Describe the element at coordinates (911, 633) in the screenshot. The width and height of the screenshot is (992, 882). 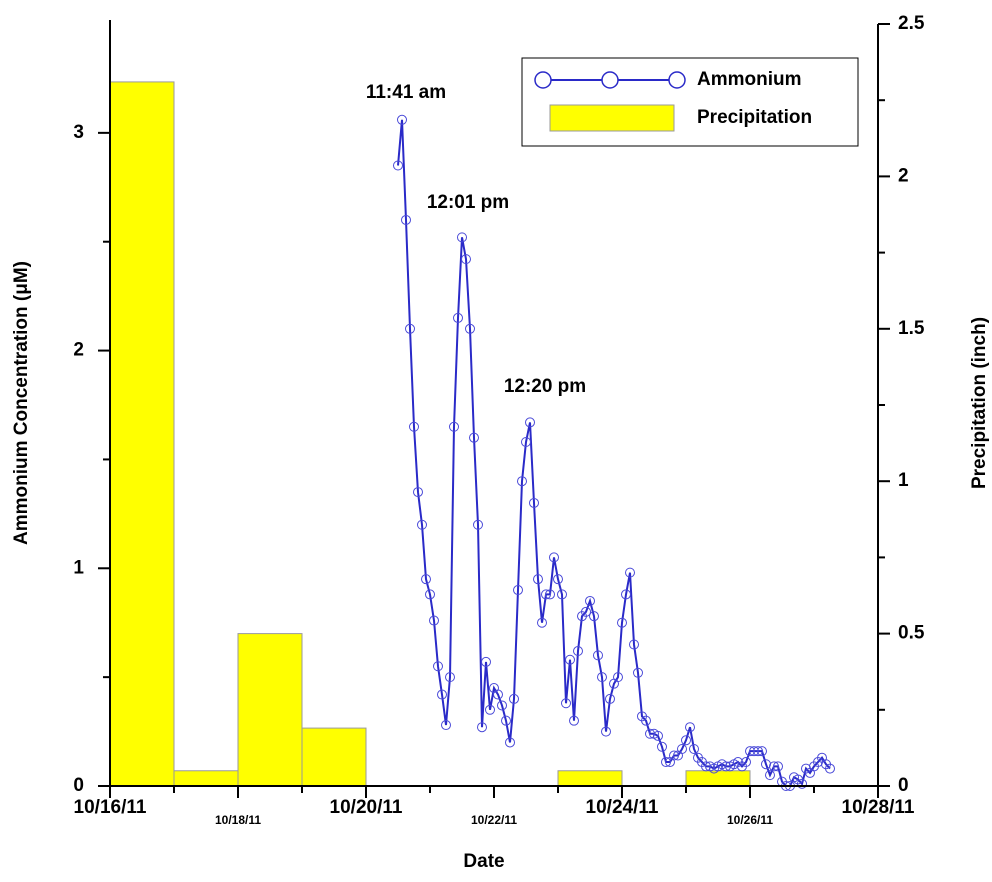
I see `y2-tick-label: 0.5` at that location.